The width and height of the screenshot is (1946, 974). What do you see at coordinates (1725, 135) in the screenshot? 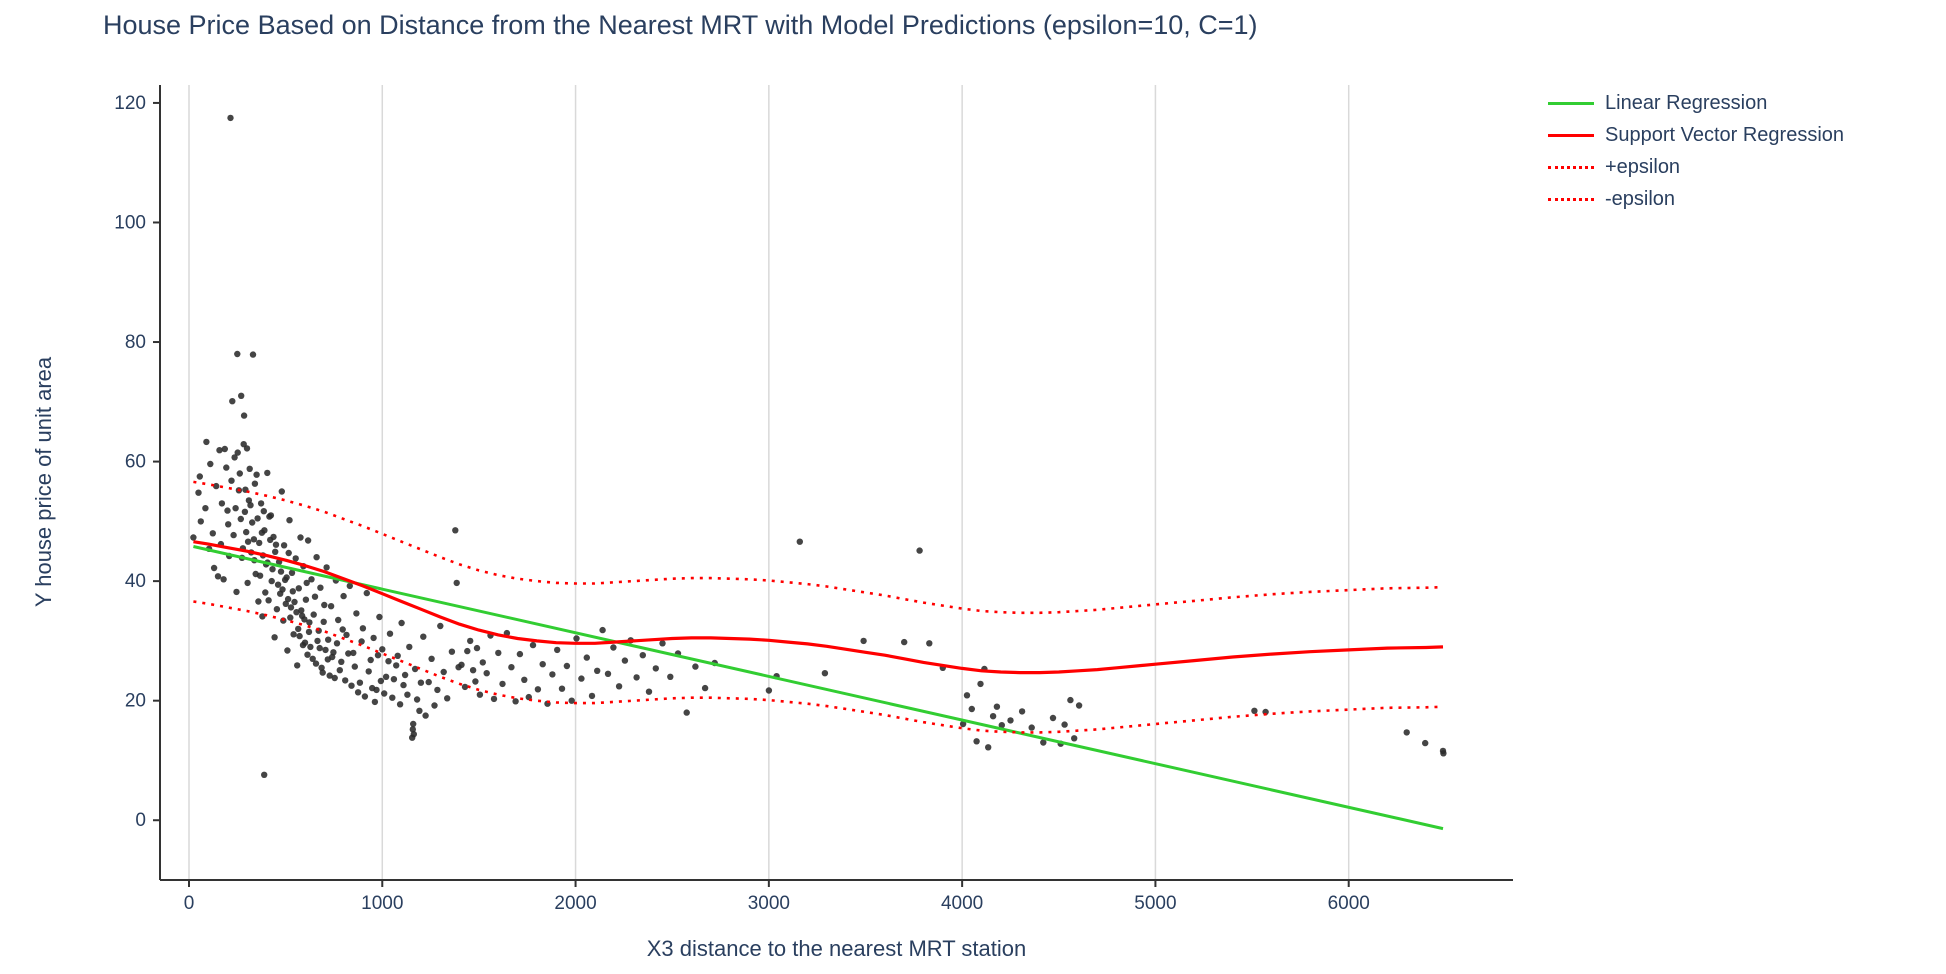
I see `legend-label: Support Vector Regression` at bounding box center [1725, 135].